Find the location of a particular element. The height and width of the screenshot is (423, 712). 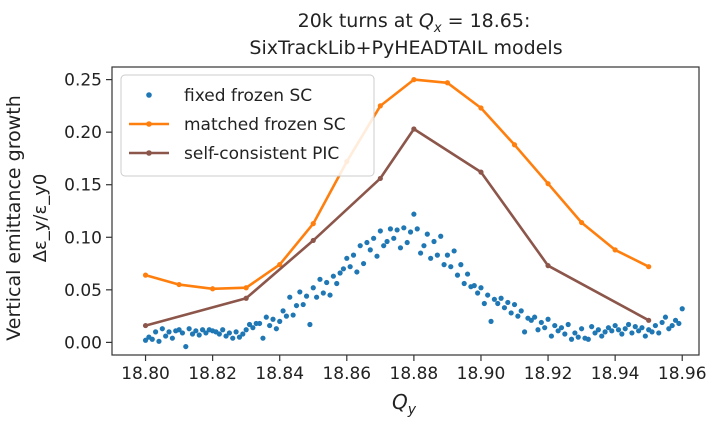

legend-label: fixed frozen SC is located at coordinates (248, 96).